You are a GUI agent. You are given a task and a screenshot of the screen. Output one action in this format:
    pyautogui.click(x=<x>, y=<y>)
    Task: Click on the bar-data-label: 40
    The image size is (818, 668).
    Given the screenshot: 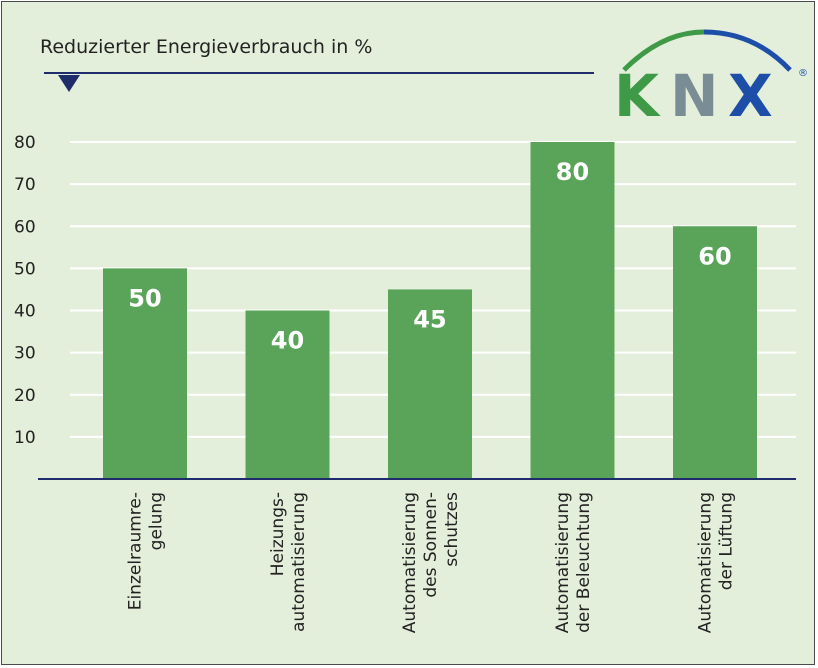 What is the action you would take?
    pyautogui.click(x=287, y=341)
    